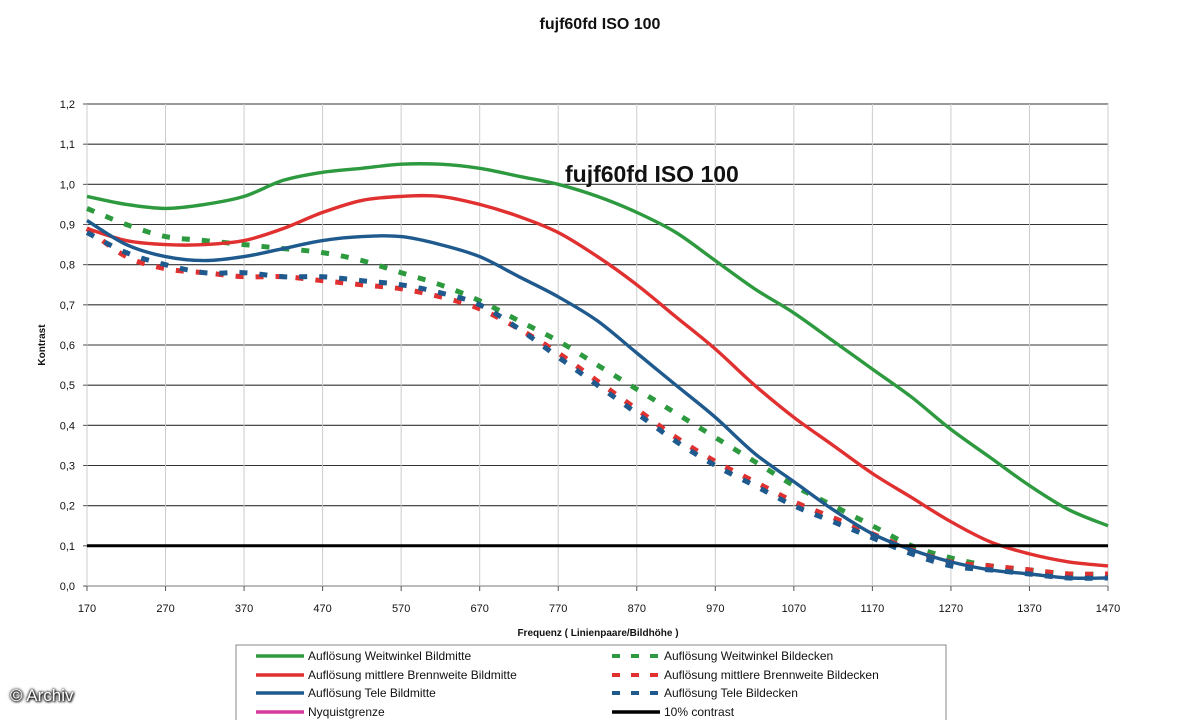 Image resolution: width=1200 pixels, height=720 pixels. Describe the element at coordinates (699, 712) in the screenshot. I see `legend-label: 10% contrast` at that location.